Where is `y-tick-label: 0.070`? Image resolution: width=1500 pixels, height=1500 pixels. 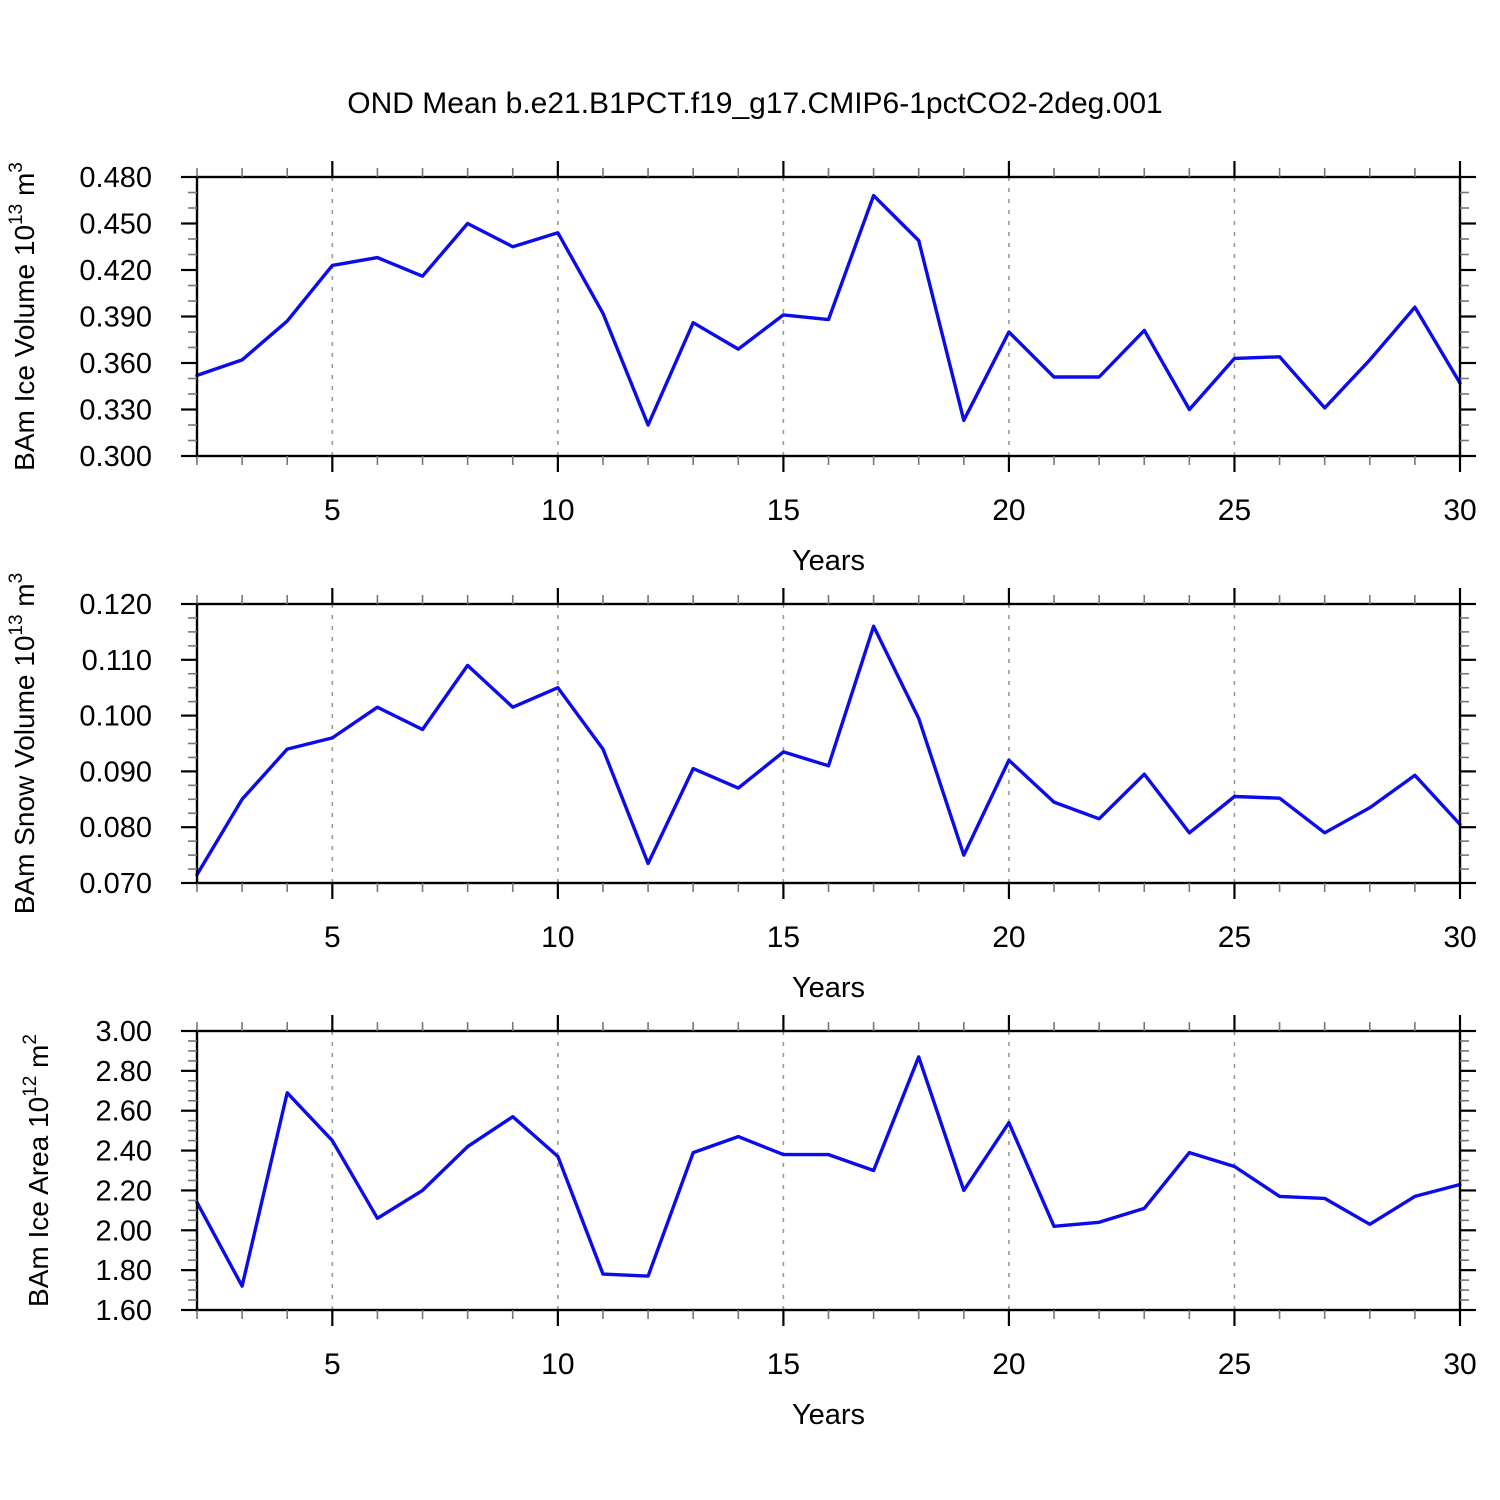 y-tick-label: 0.070 is located at coordinates (115, 884).